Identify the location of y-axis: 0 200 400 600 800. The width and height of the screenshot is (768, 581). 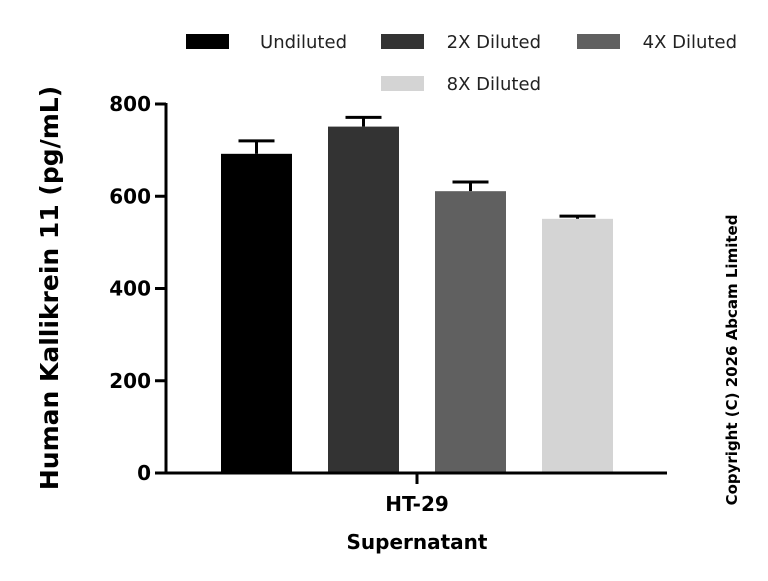
(138, 288).